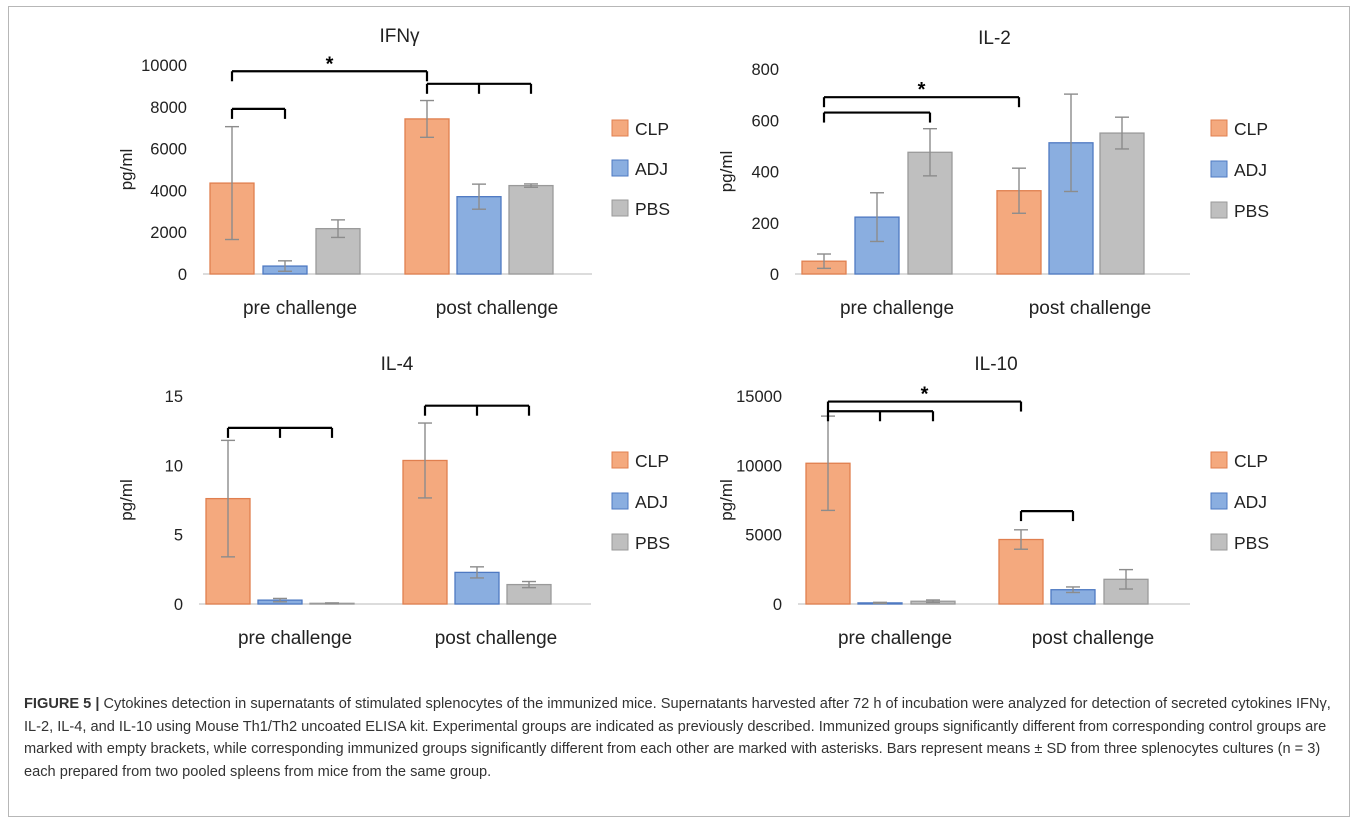 The width and height of the screenshot is (1358, 823). Describe the element at coordinates (765, 70) in the screenshot. I see `y-tick-label: 800` at that location.